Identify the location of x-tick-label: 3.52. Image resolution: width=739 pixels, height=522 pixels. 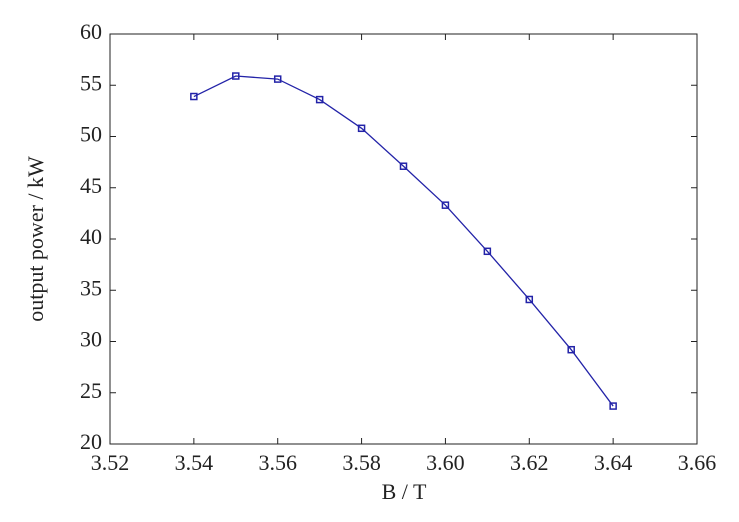
(110, 462).